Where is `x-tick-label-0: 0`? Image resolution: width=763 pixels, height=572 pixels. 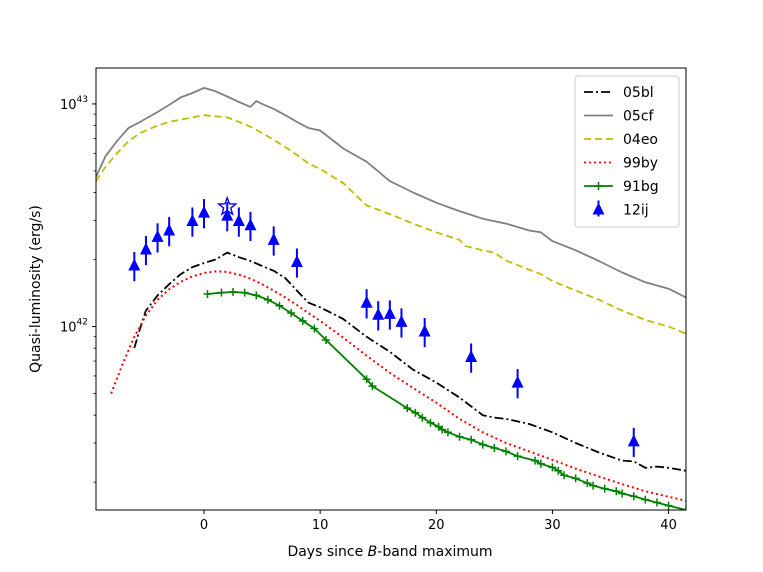
x-tick-label-0: 0 is located at coordinates (204, 525).